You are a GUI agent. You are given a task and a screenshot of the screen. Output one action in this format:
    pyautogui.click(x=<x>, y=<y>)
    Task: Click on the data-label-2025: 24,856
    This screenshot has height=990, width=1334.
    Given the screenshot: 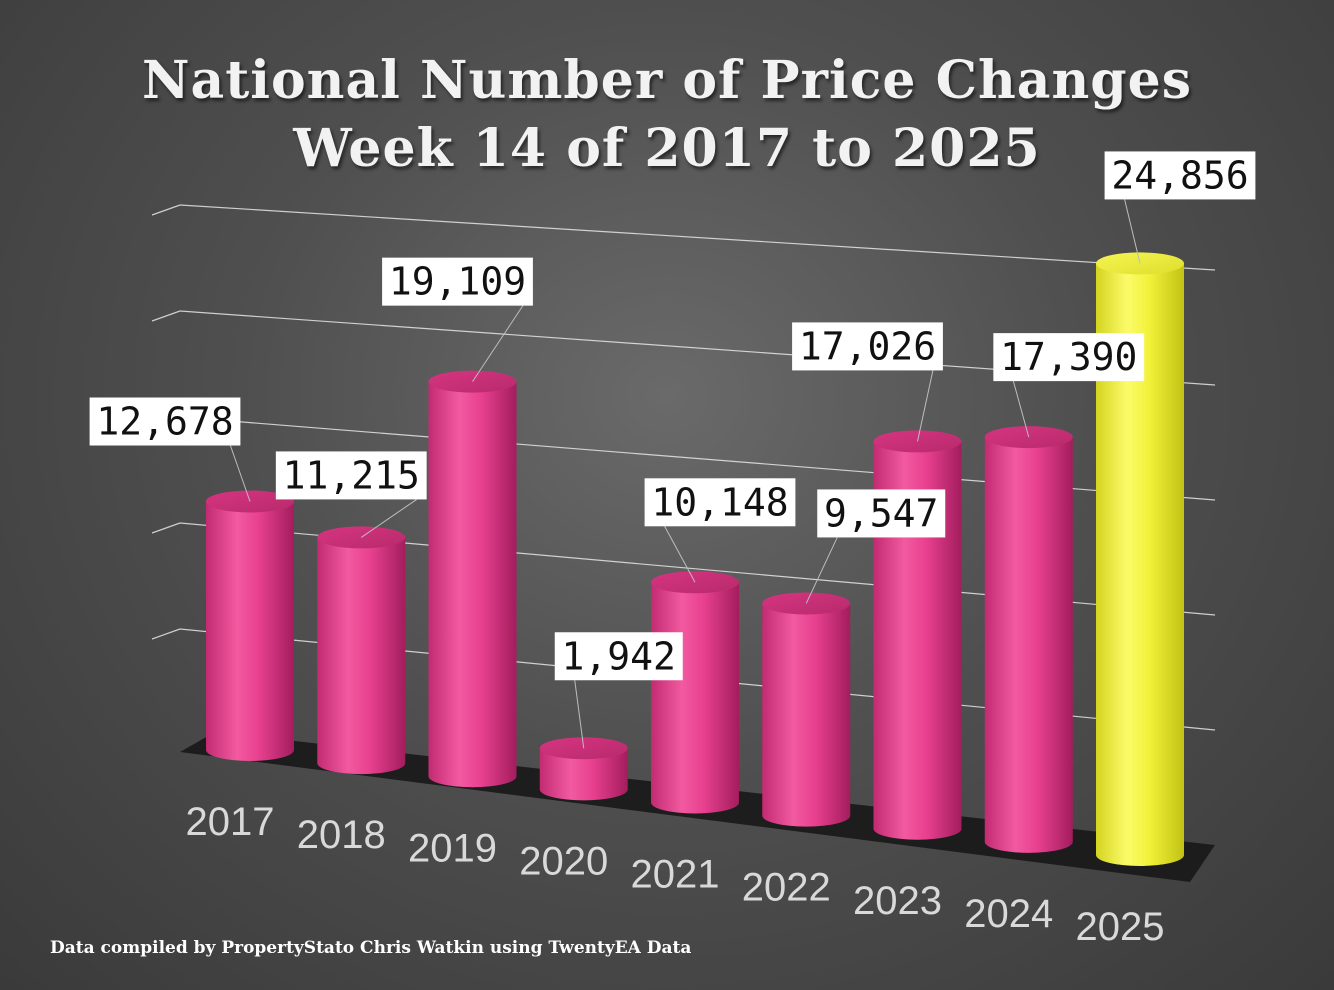 What is the action you would take?
    pyautogui.click(x=1180, y=175)
    